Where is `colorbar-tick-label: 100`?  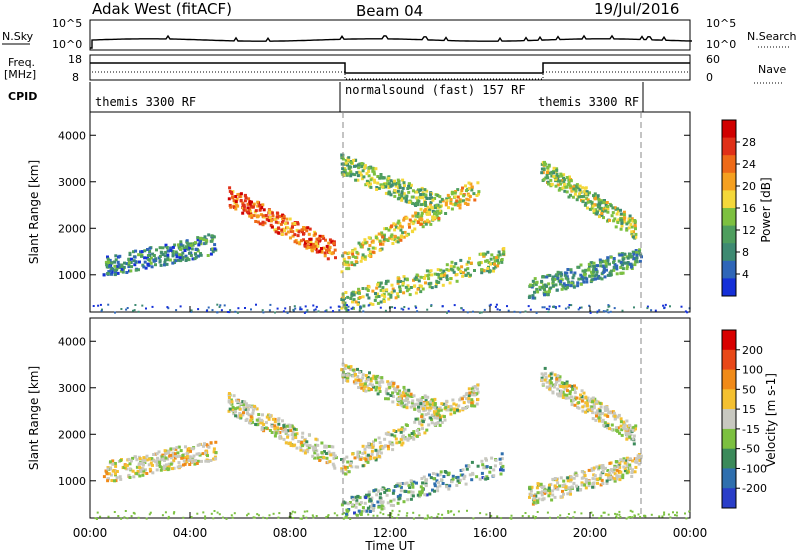
colorbar-tick-label: 100 is located at coordinates (752, 370).